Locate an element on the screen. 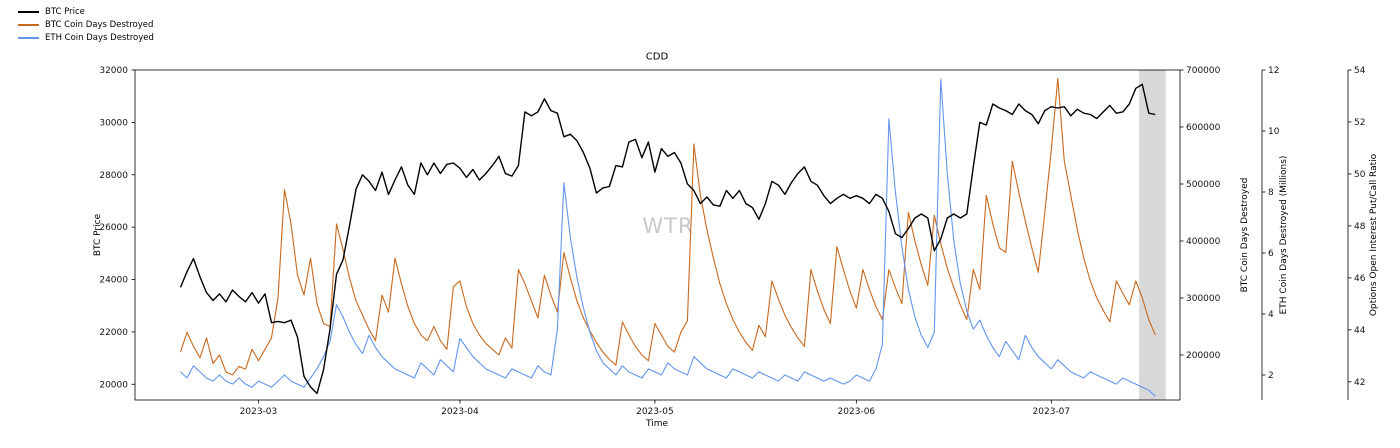  chart-title: CDD is located at coordinates (657, 57).